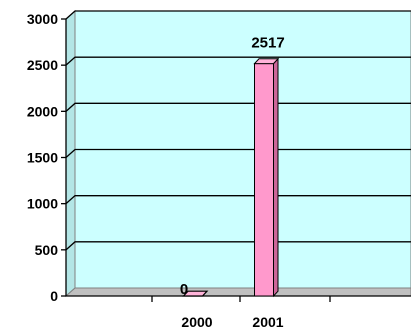 The image size is (411, 329). I want to click on floor, so click(237, 292).